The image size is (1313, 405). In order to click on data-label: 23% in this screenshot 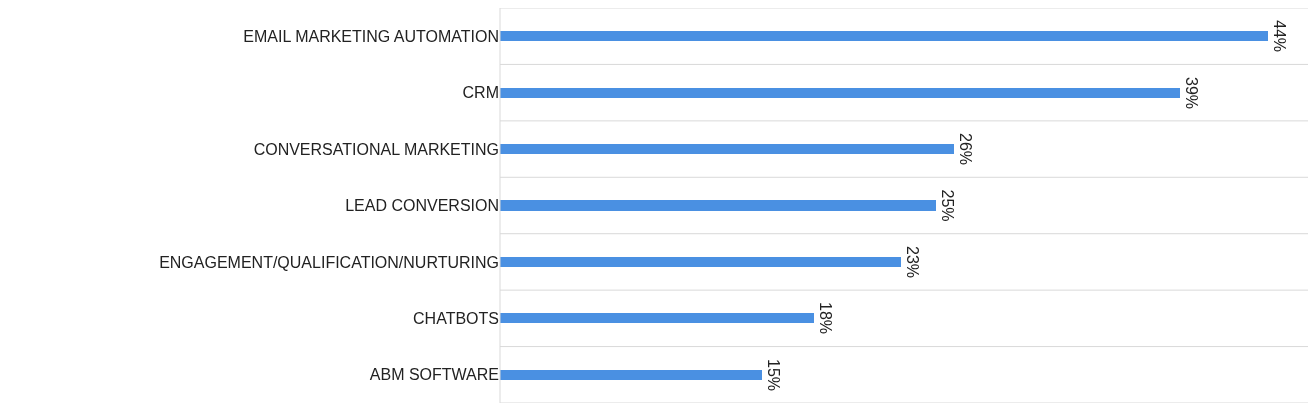, I will do `click(912, 262)`.